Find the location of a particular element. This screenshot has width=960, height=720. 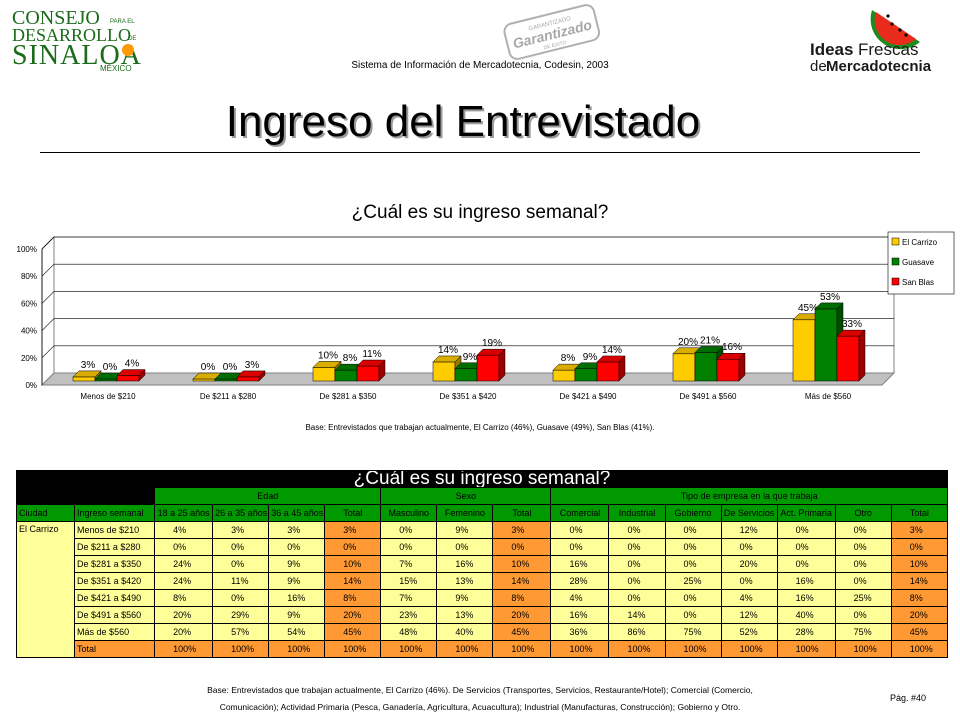

brand-de: de is located at coordinates (818, 66).